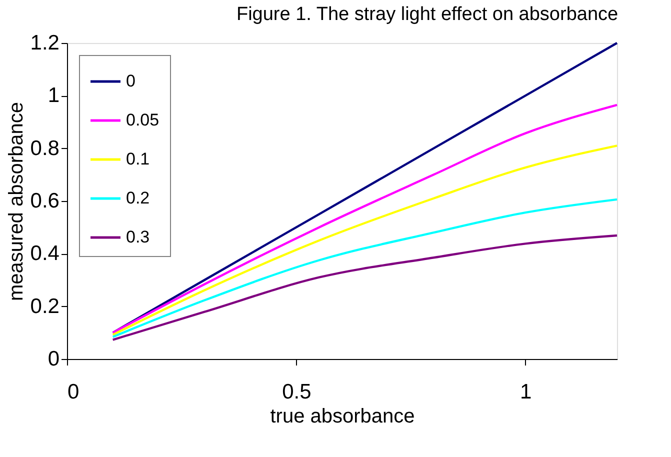  Describe the element at coordinates (143, 120) in the screenshot. I see `legend-label: 0.05` at that location.